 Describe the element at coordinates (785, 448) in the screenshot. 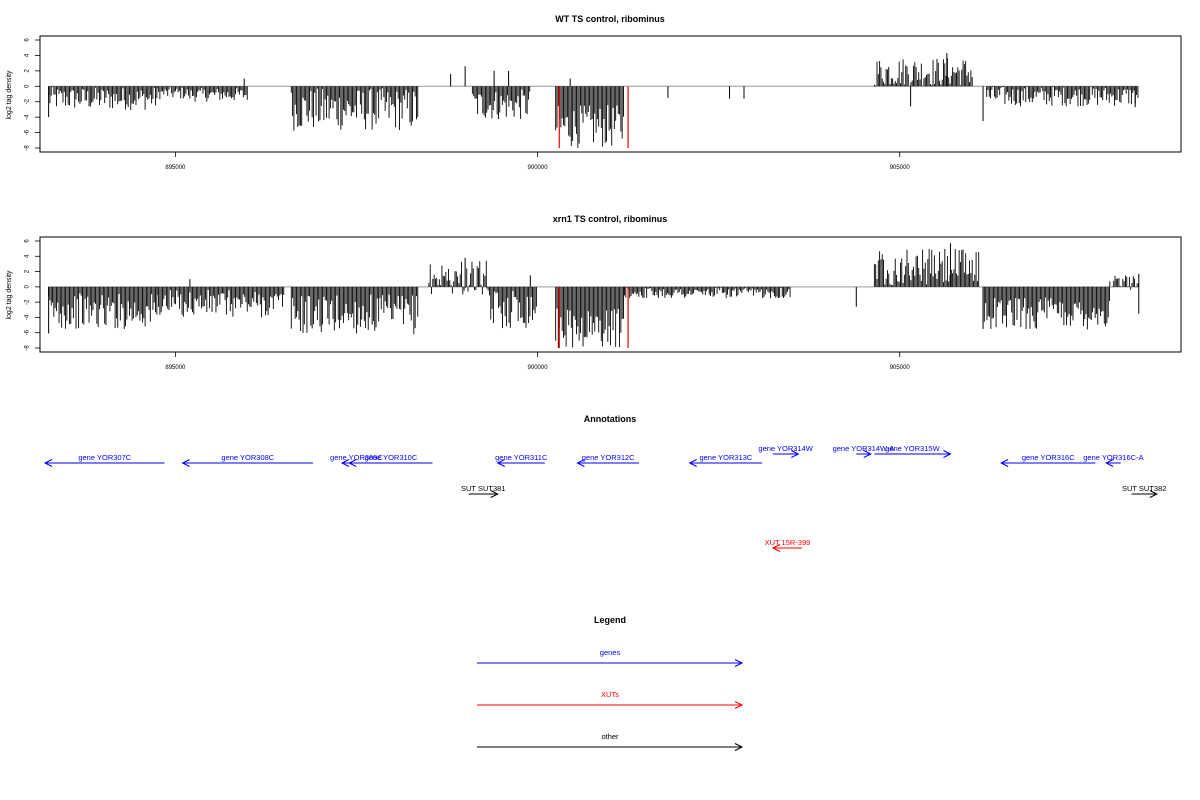

I see `feature-label: gene YOR314W` at that location.